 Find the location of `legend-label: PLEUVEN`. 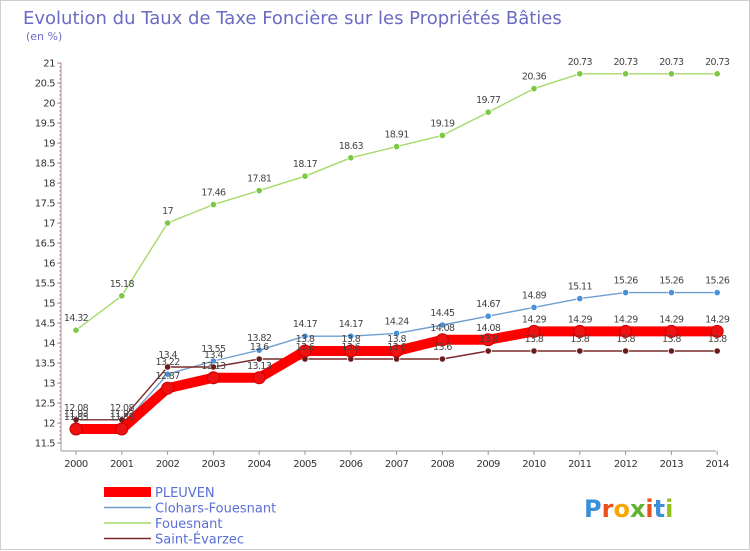

legend-label: PLEUVEN is located at coordinates (185, 493).